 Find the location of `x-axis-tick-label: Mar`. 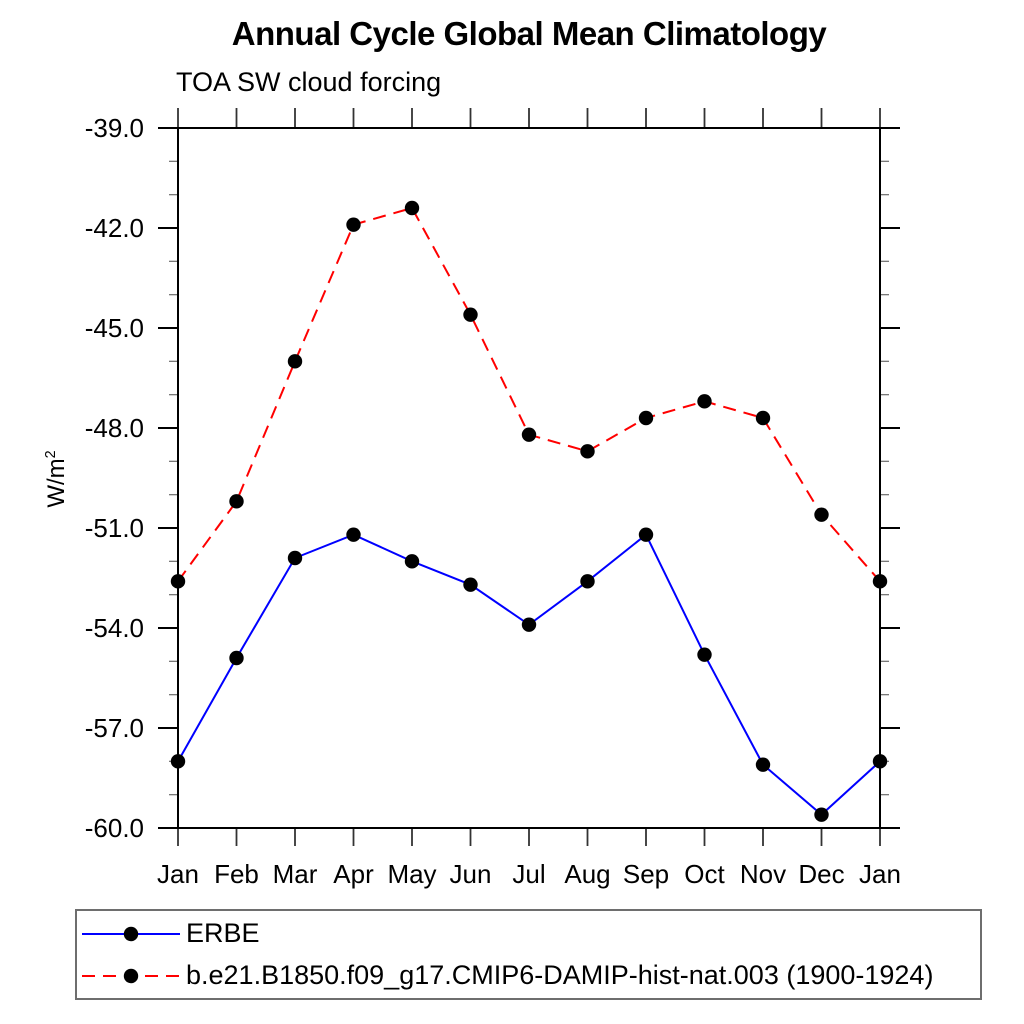

x-axis-tick-label: Mar is located at coordinates (295, 874).